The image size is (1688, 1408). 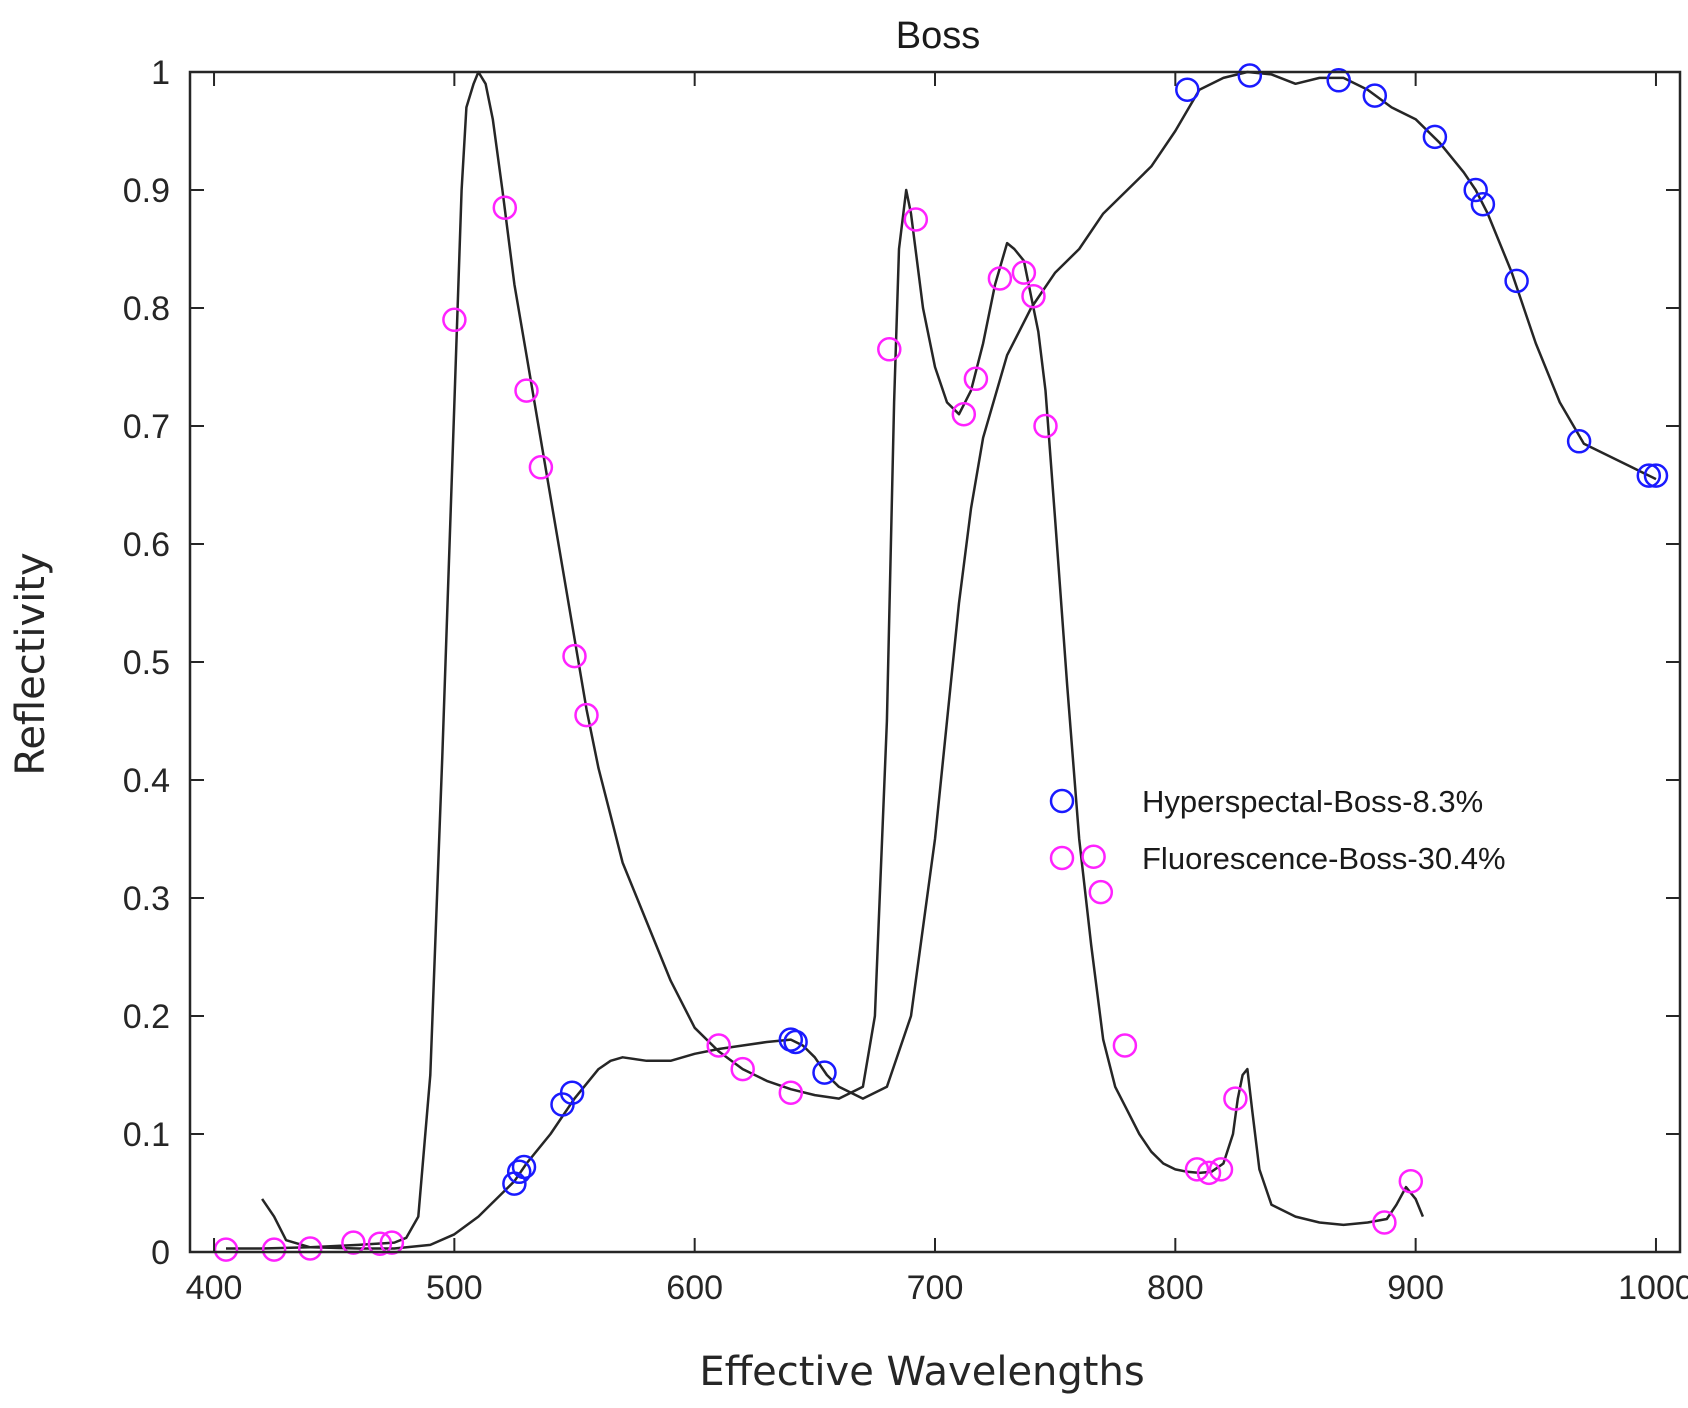 What do you see at coordinates (146, 1017) in the screenshot?
I see `y-tick-label: 0.2` at bounding box center [146, 1017].